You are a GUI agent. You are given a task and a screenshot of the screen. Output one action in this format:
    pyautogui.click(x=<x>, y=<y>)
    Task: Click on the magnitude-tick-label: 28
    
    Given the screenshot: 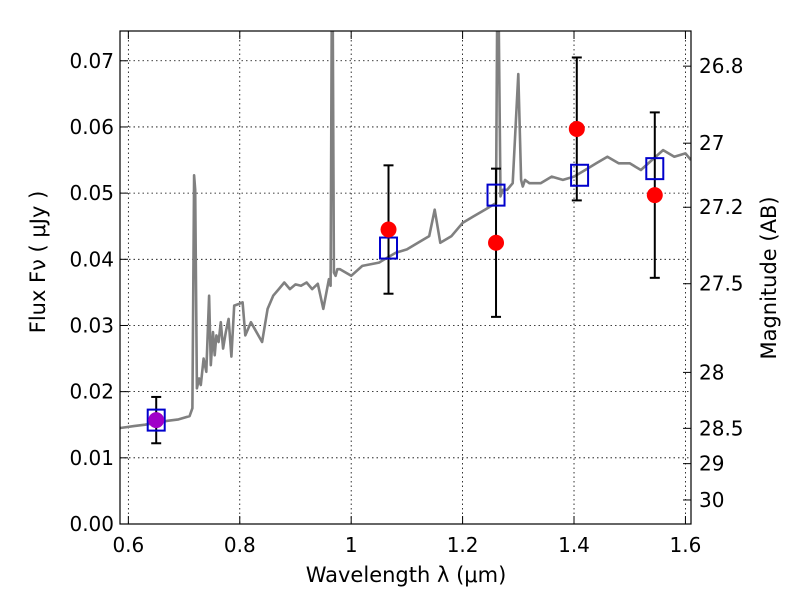 What is the action you would take?
    pyautogui.click(x=711, y=372)
    